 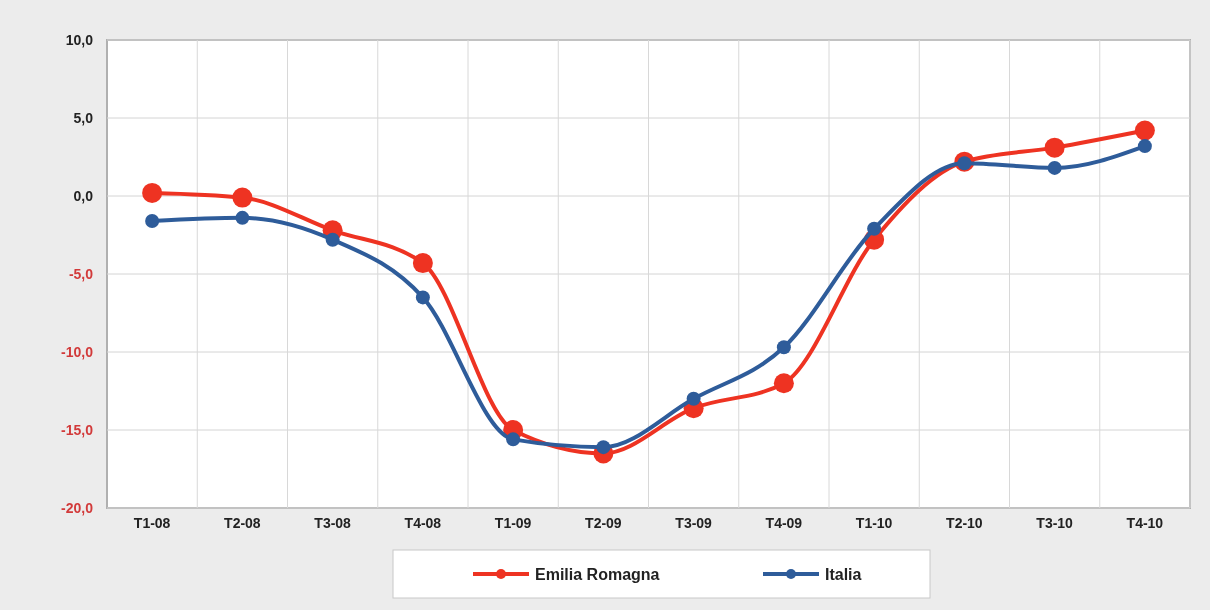 I want to click on x-tick-label: T1-10, so click(x=874, y=523).